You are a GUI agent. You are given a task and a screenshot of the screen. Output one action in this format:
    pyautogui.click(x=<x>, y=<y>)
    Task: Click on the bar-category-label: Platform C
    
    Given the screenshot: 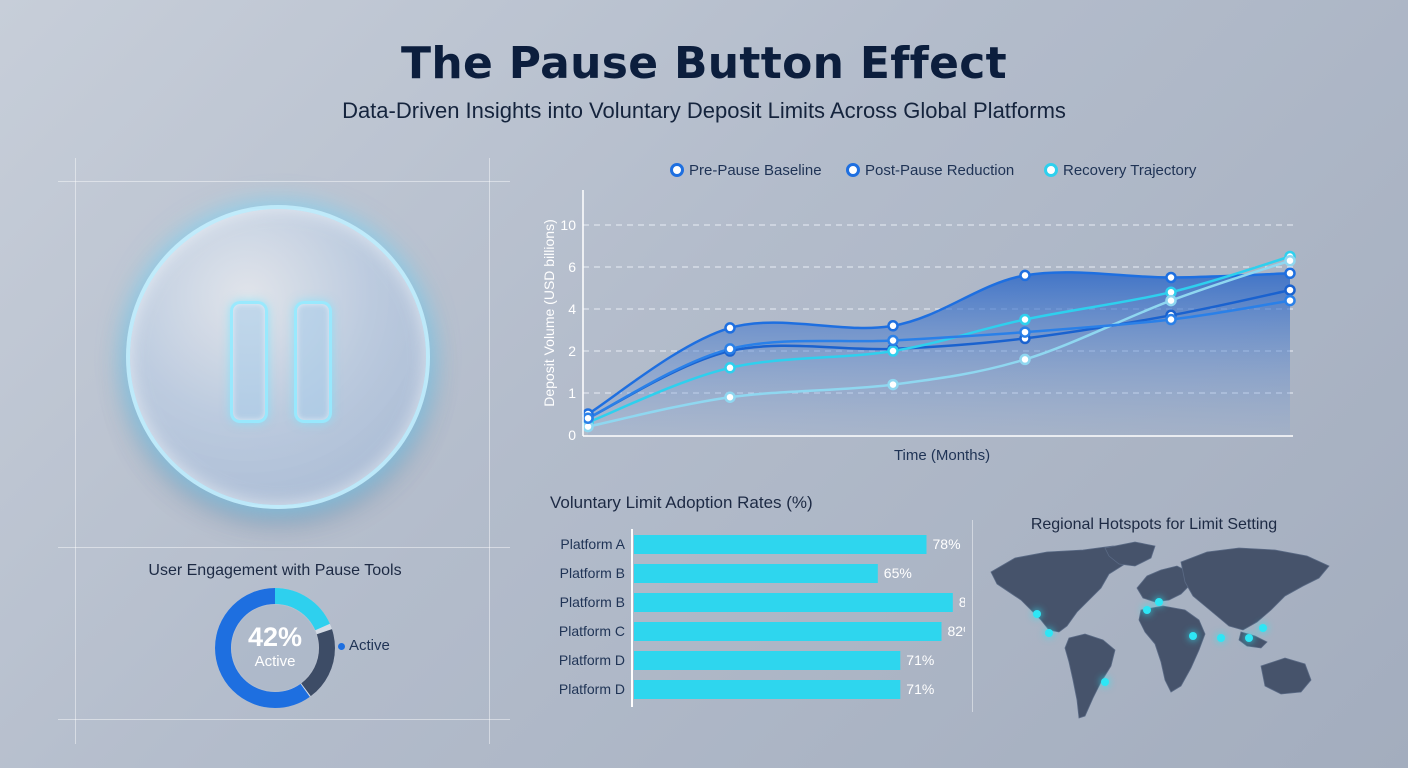 What is the action you would take?
    pyautogui.click(x=592, y=631)
    